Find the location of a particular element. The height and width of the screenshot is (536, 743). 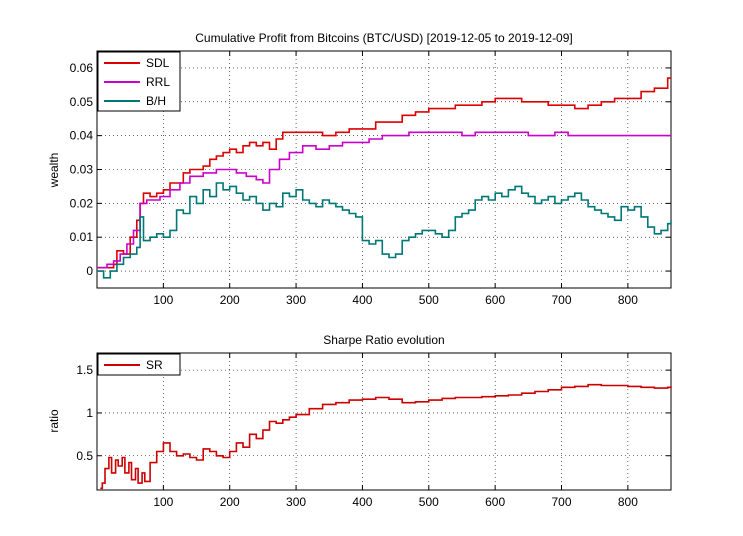

sharpe-chart-title: Sharpe Ratio evolution is located at coordinates (383, 340).